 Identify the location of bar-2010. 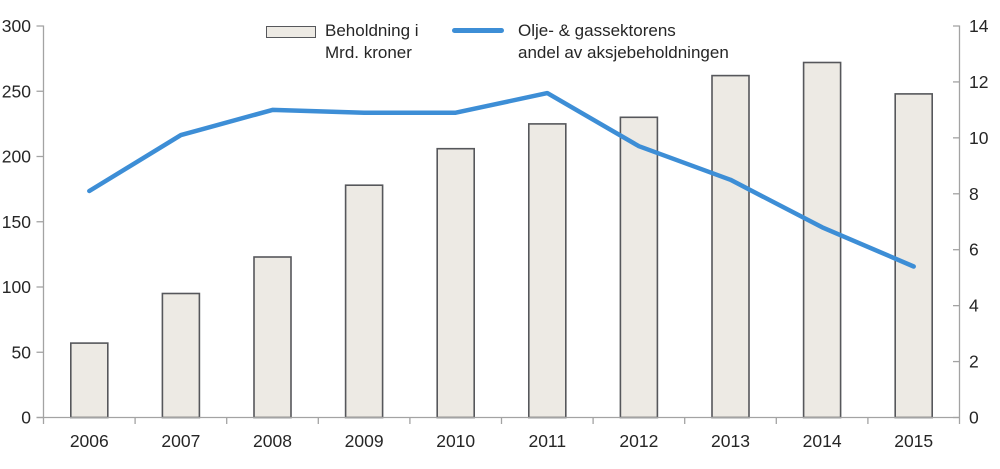
(456, 283).